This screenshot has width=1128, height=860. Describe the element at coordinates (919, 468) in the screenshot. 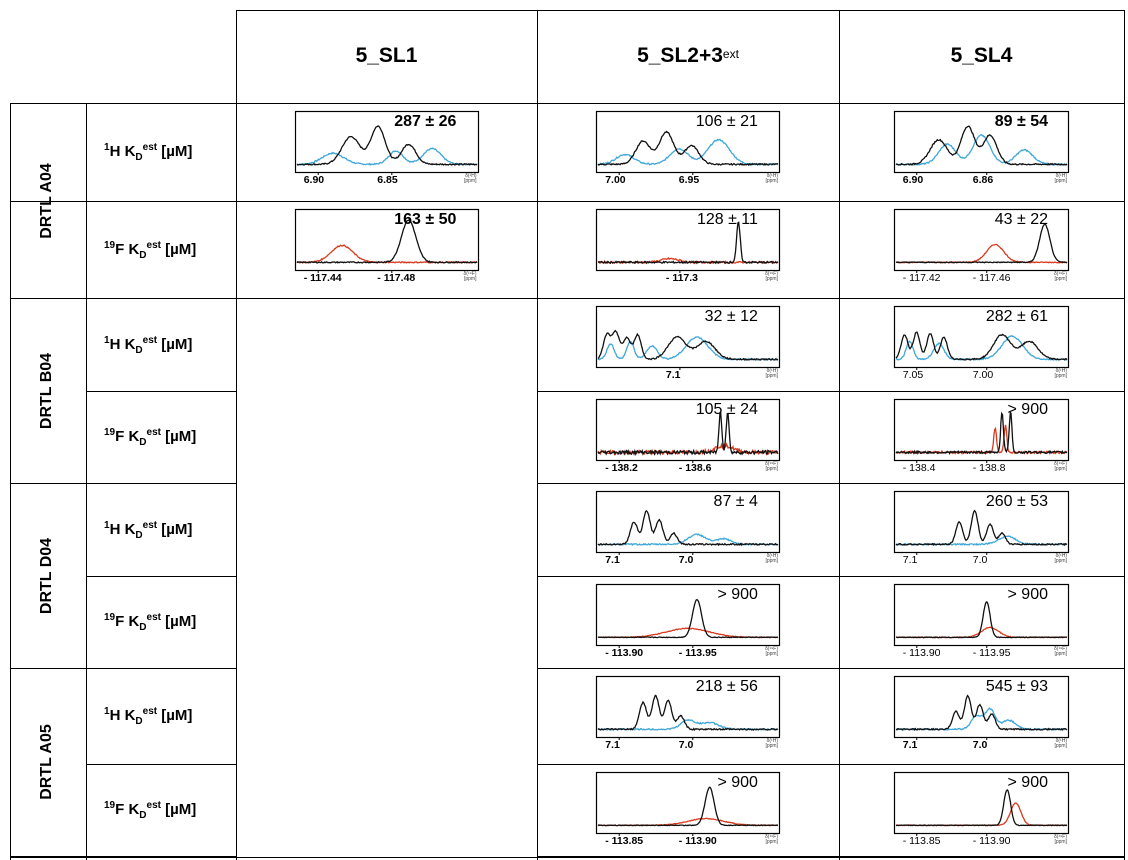

I see `axis-tick-label: - 138.4` at that location.